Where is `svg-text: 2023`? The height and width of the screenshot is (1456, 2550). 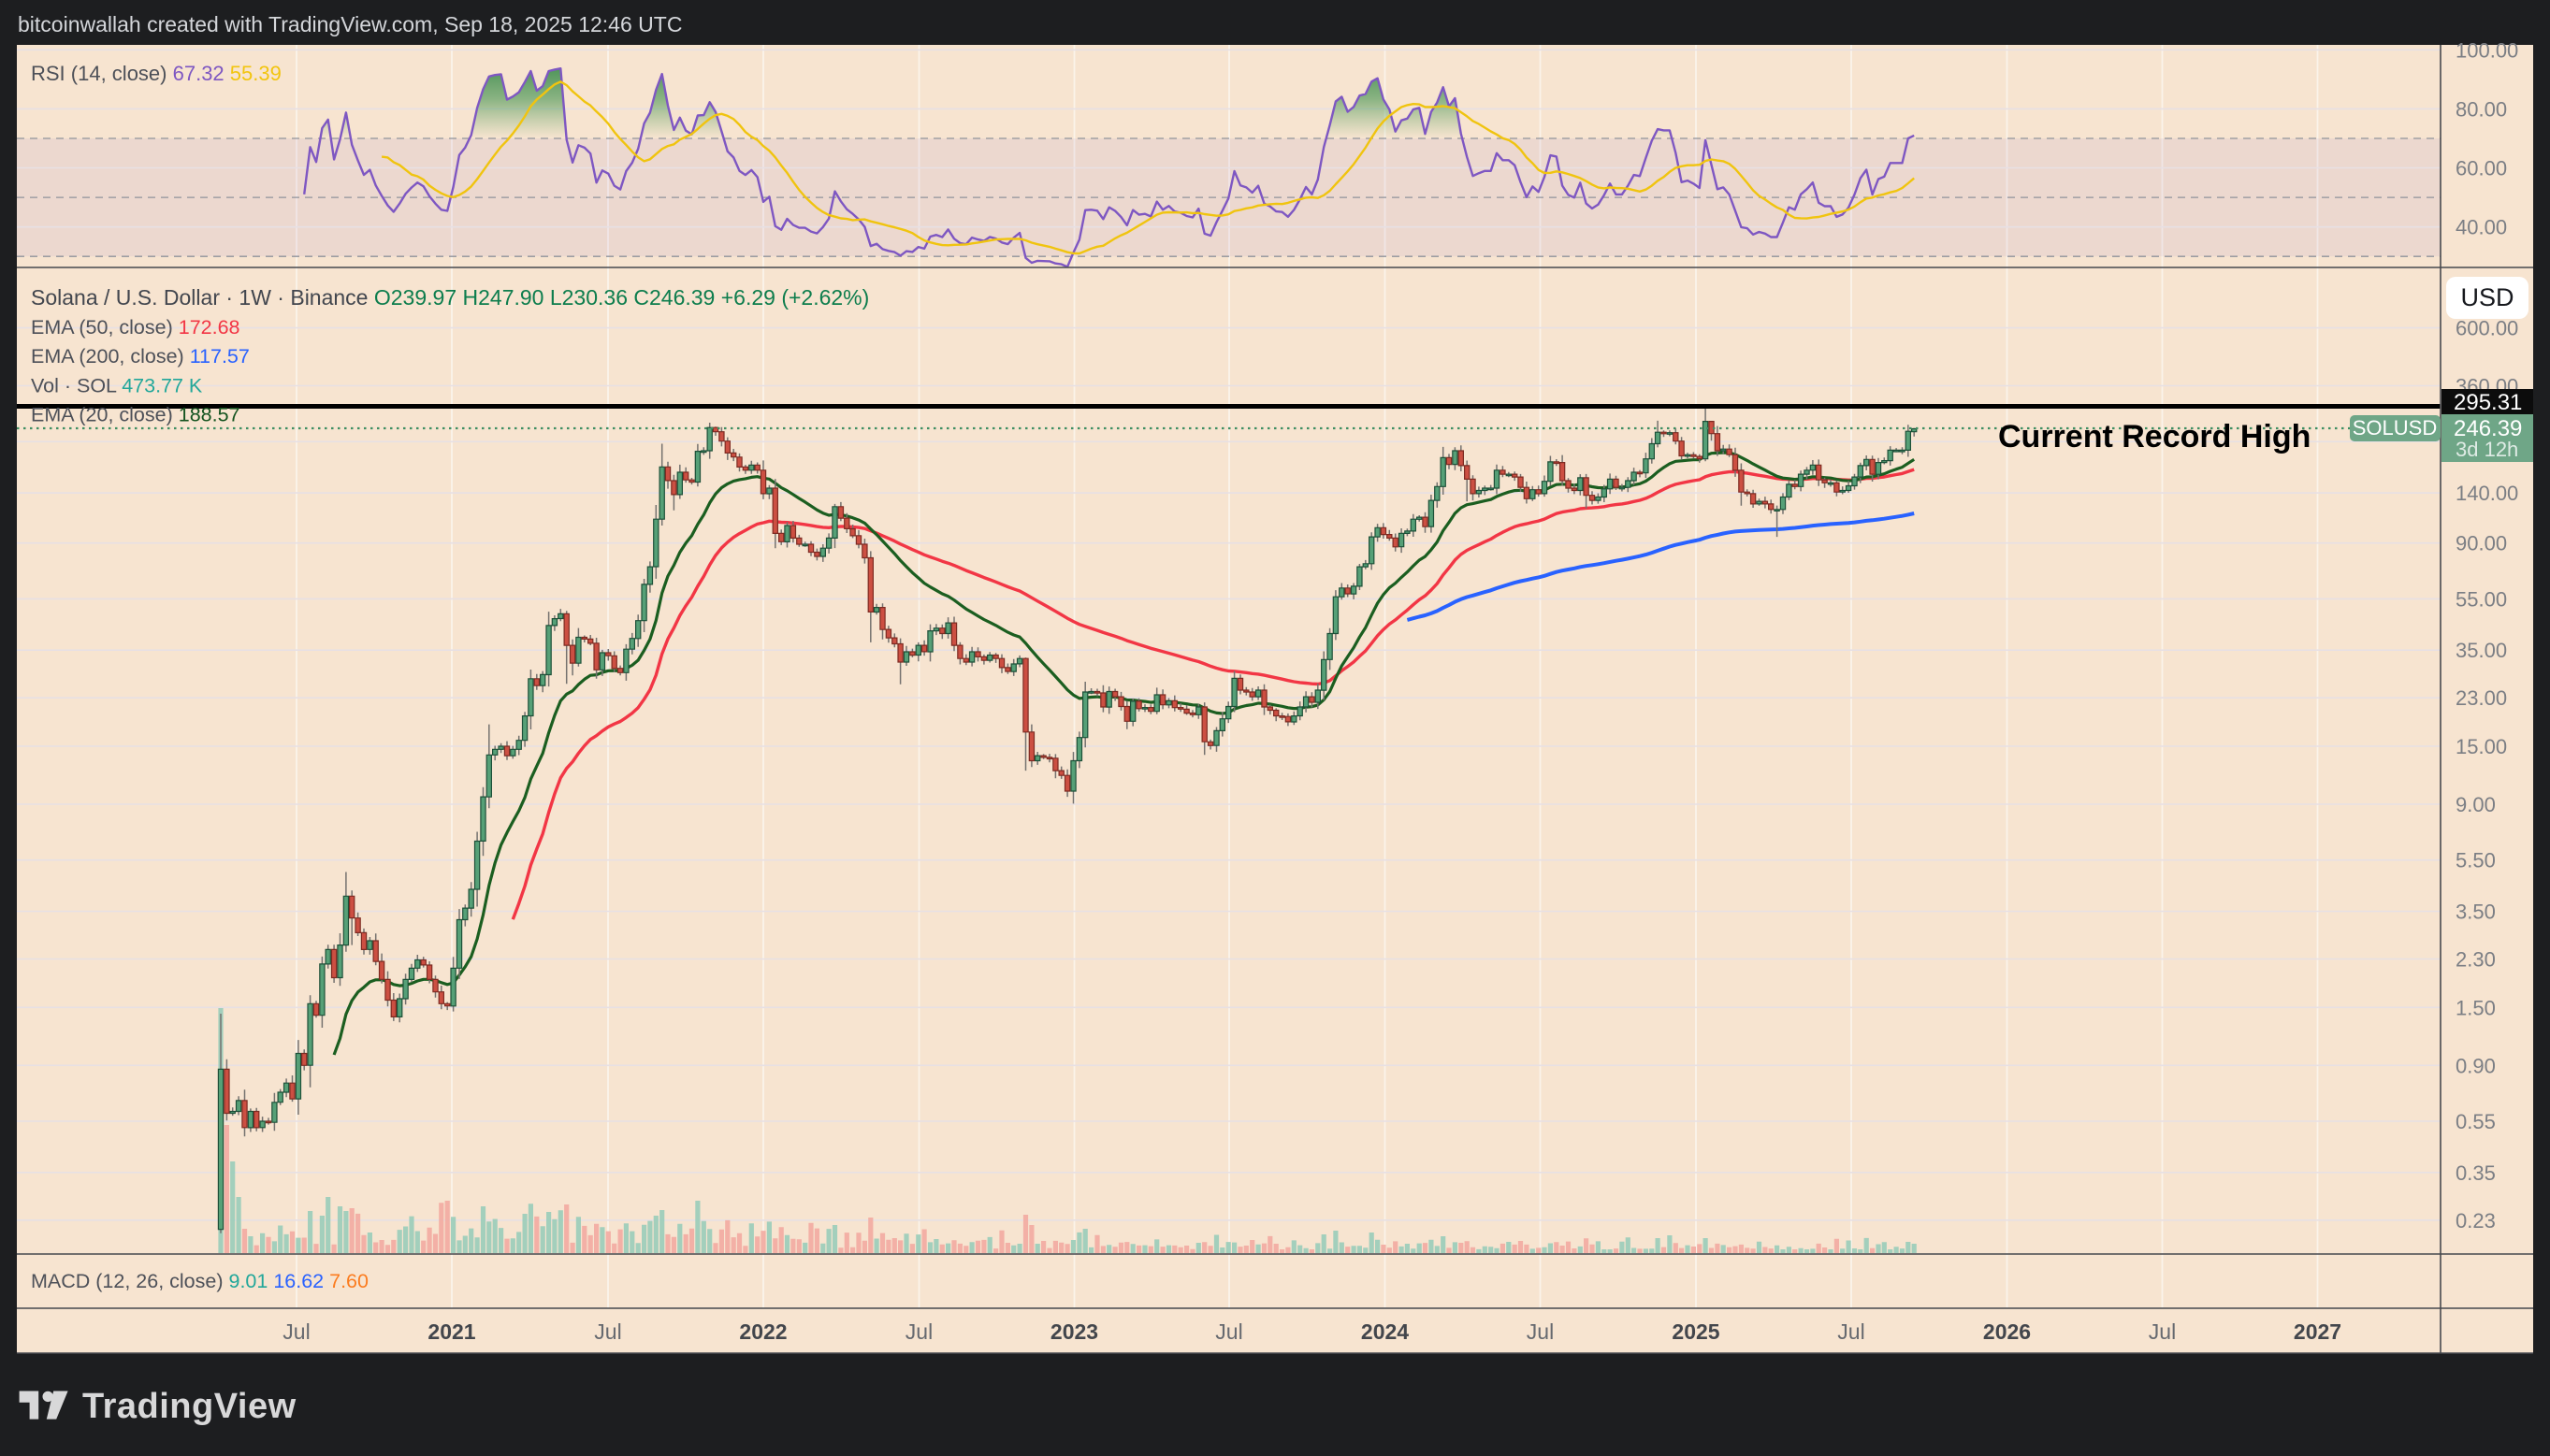
svg-text: 2023 is located at coordinates (1074, 1331).